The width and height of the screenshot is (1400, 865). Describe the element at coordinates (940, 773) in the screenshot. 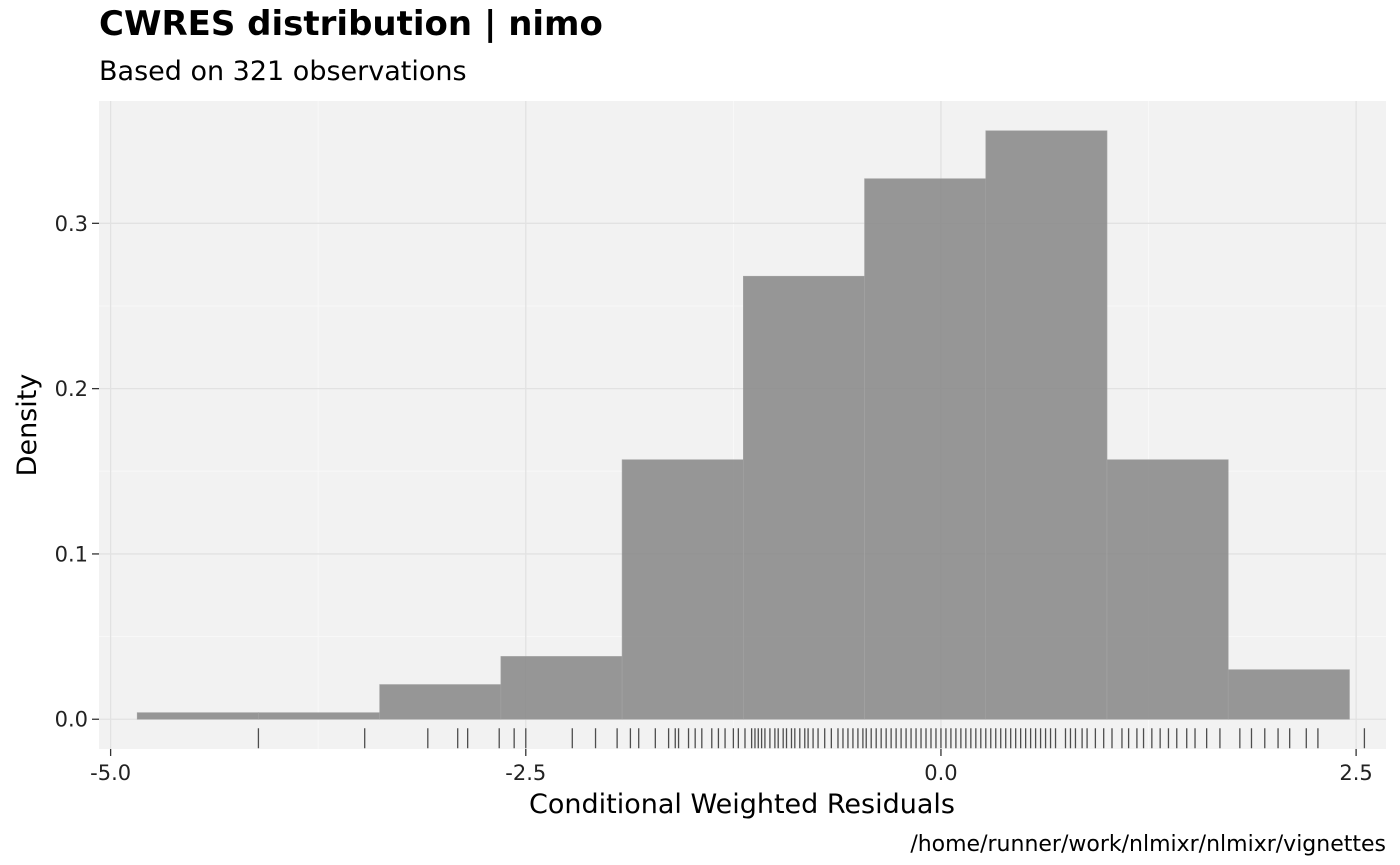

I see `x-tick-label: 0.0` at that location.